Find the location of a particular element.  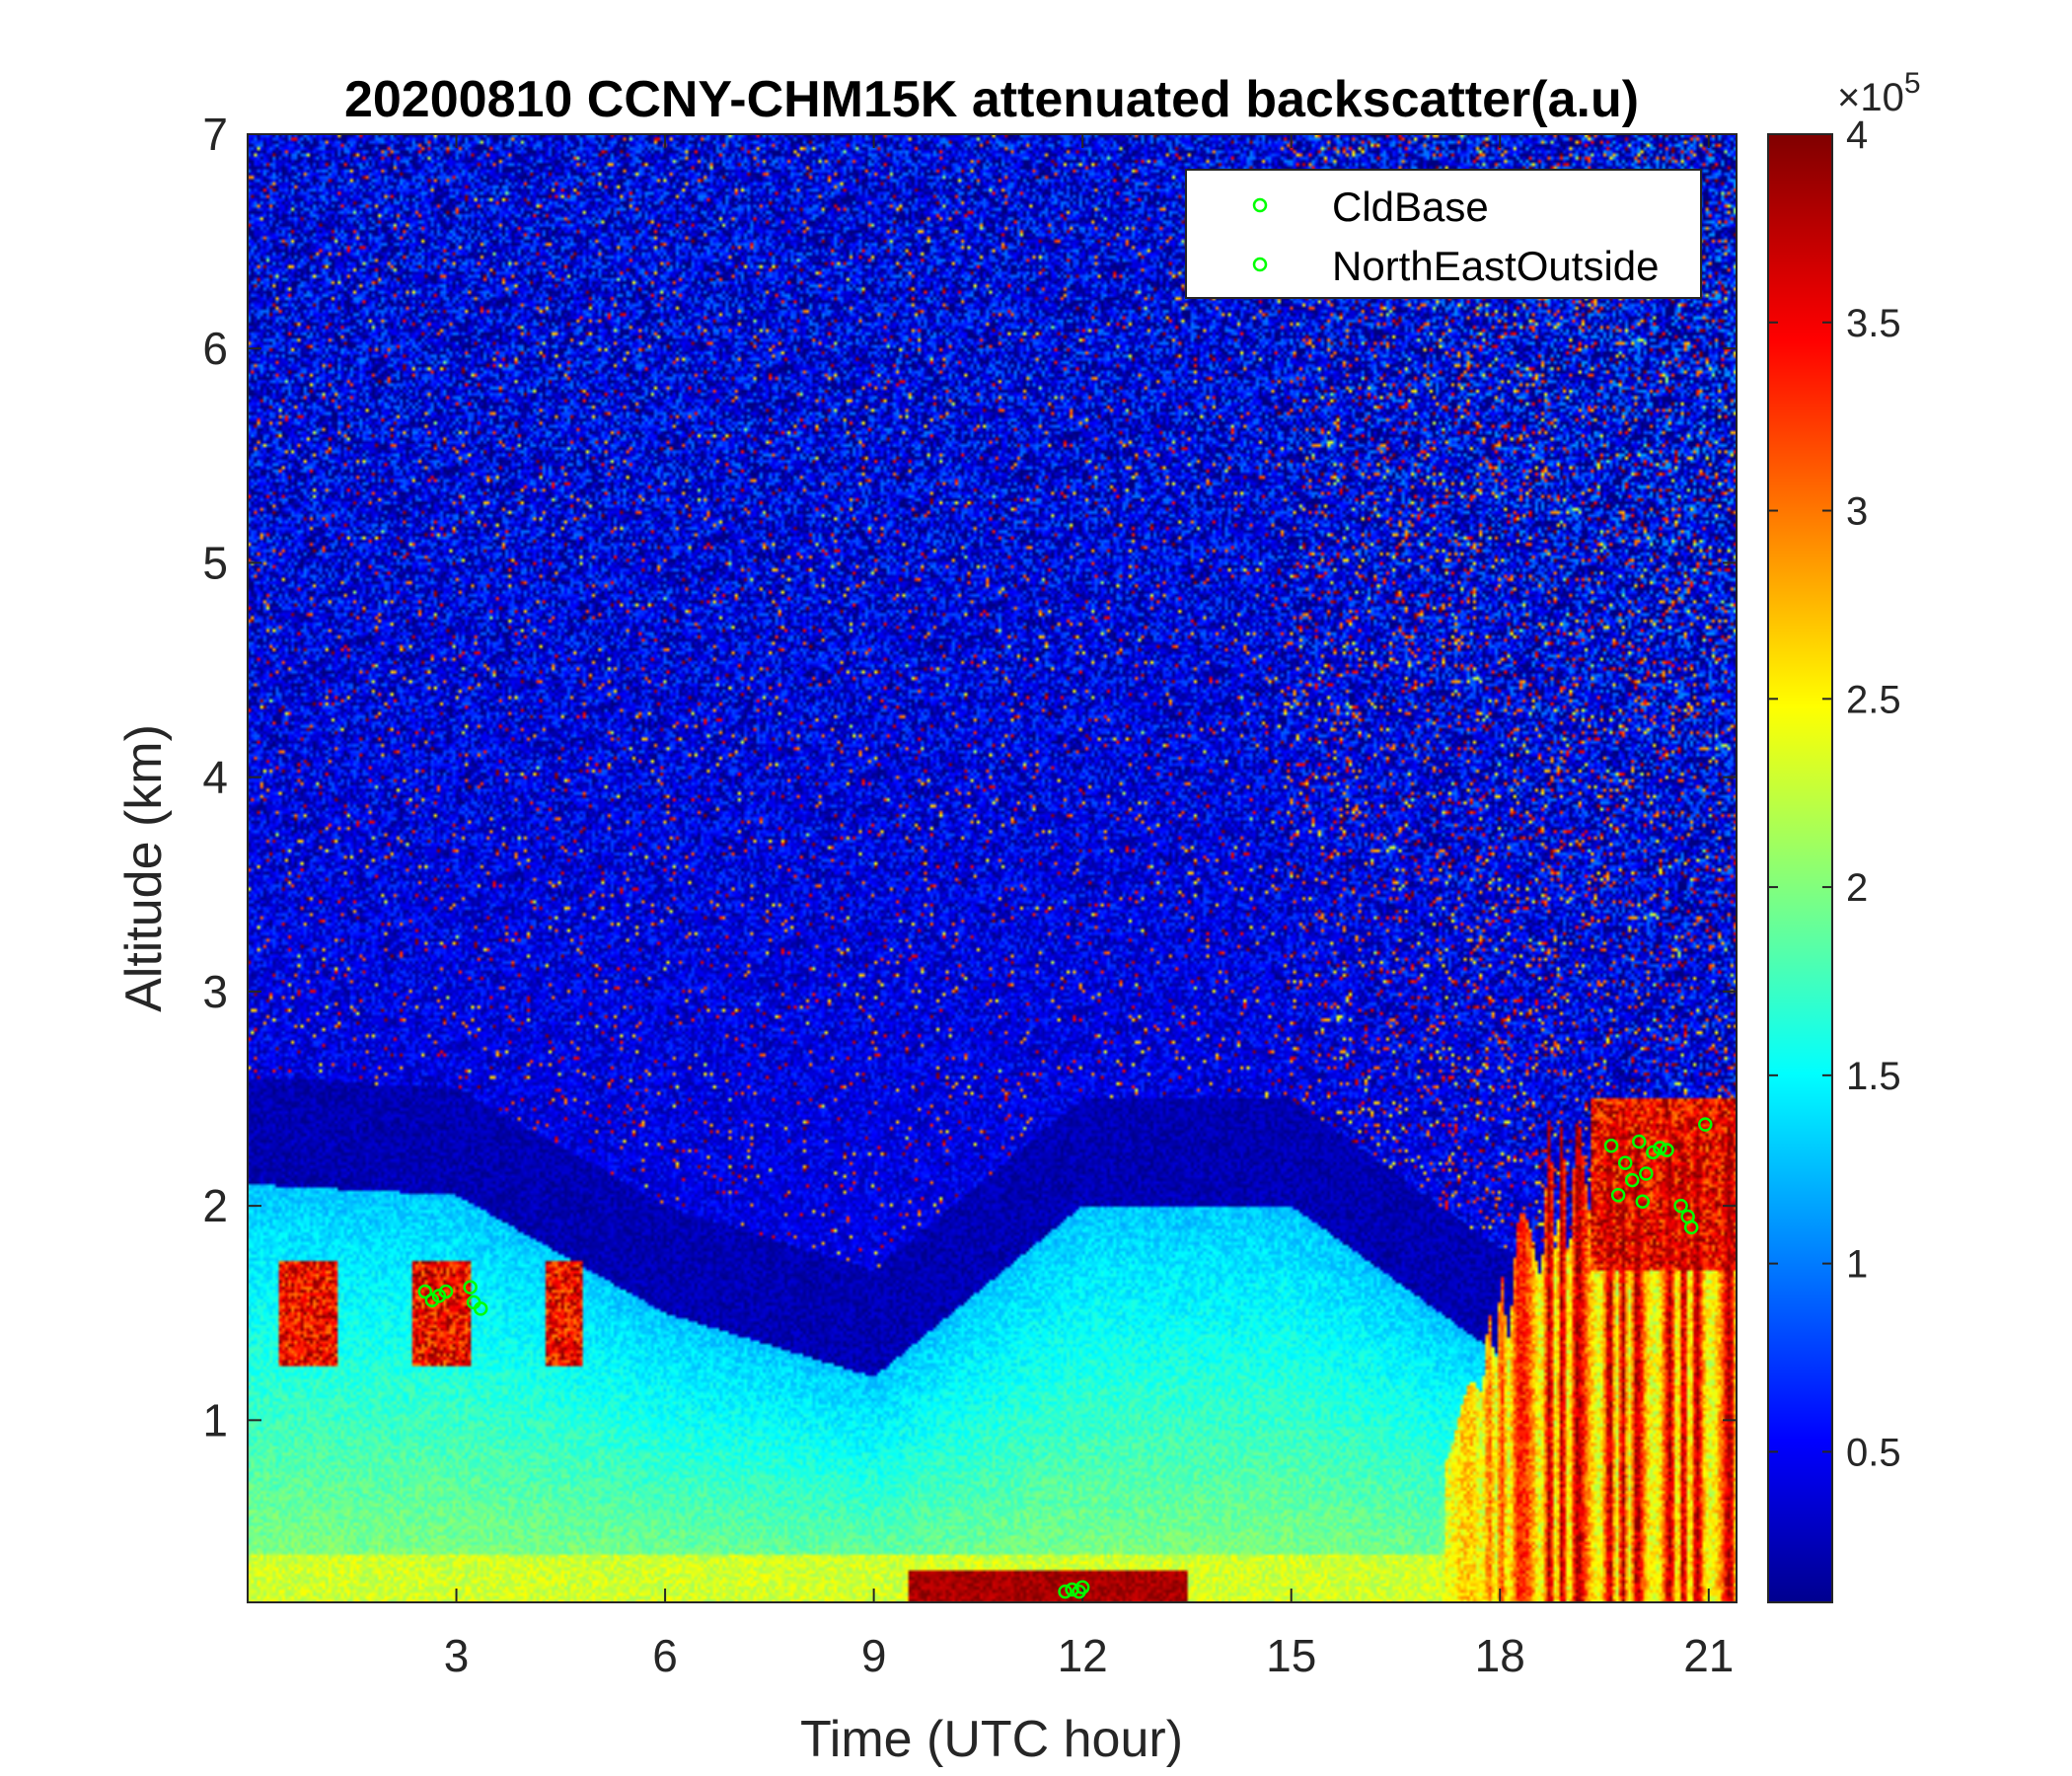

legend-box is located at coordinates (1444, 234).